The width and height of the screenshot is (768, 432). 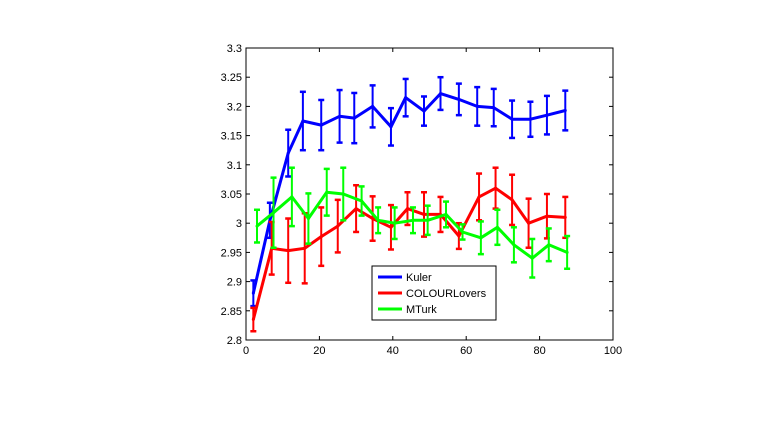 I want to click on y-tick-label: 3.05, so click(x=231, y=195).